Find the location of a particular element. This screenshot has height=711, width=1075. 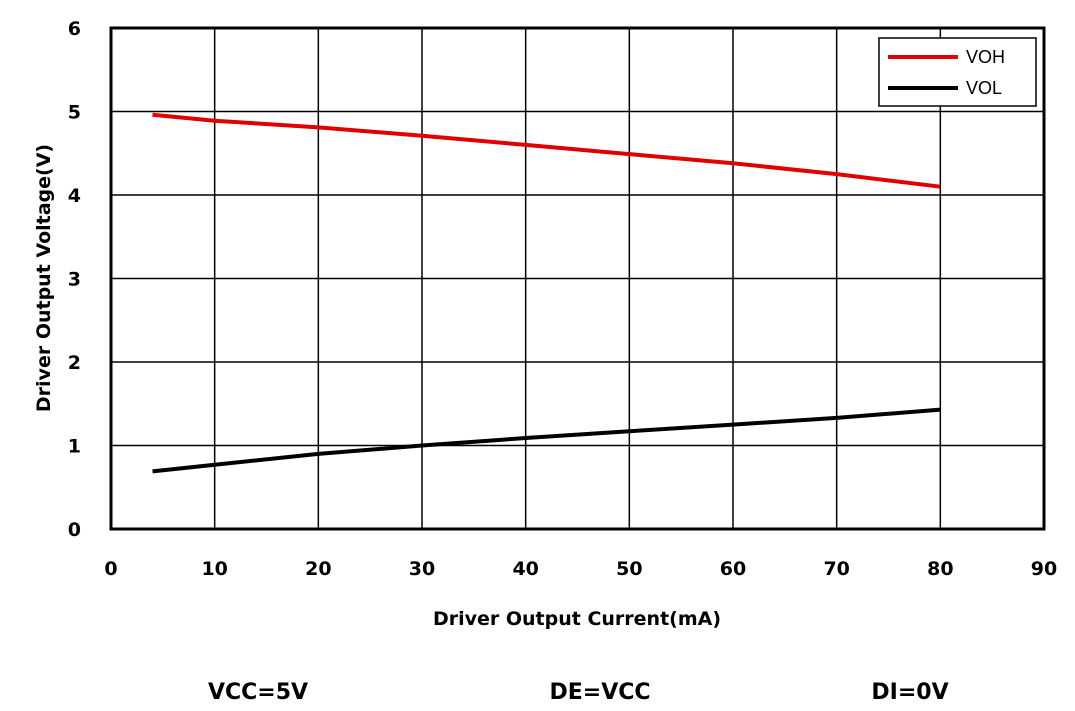

legend-label-vol: VOL is located at coordinates (984, 88).